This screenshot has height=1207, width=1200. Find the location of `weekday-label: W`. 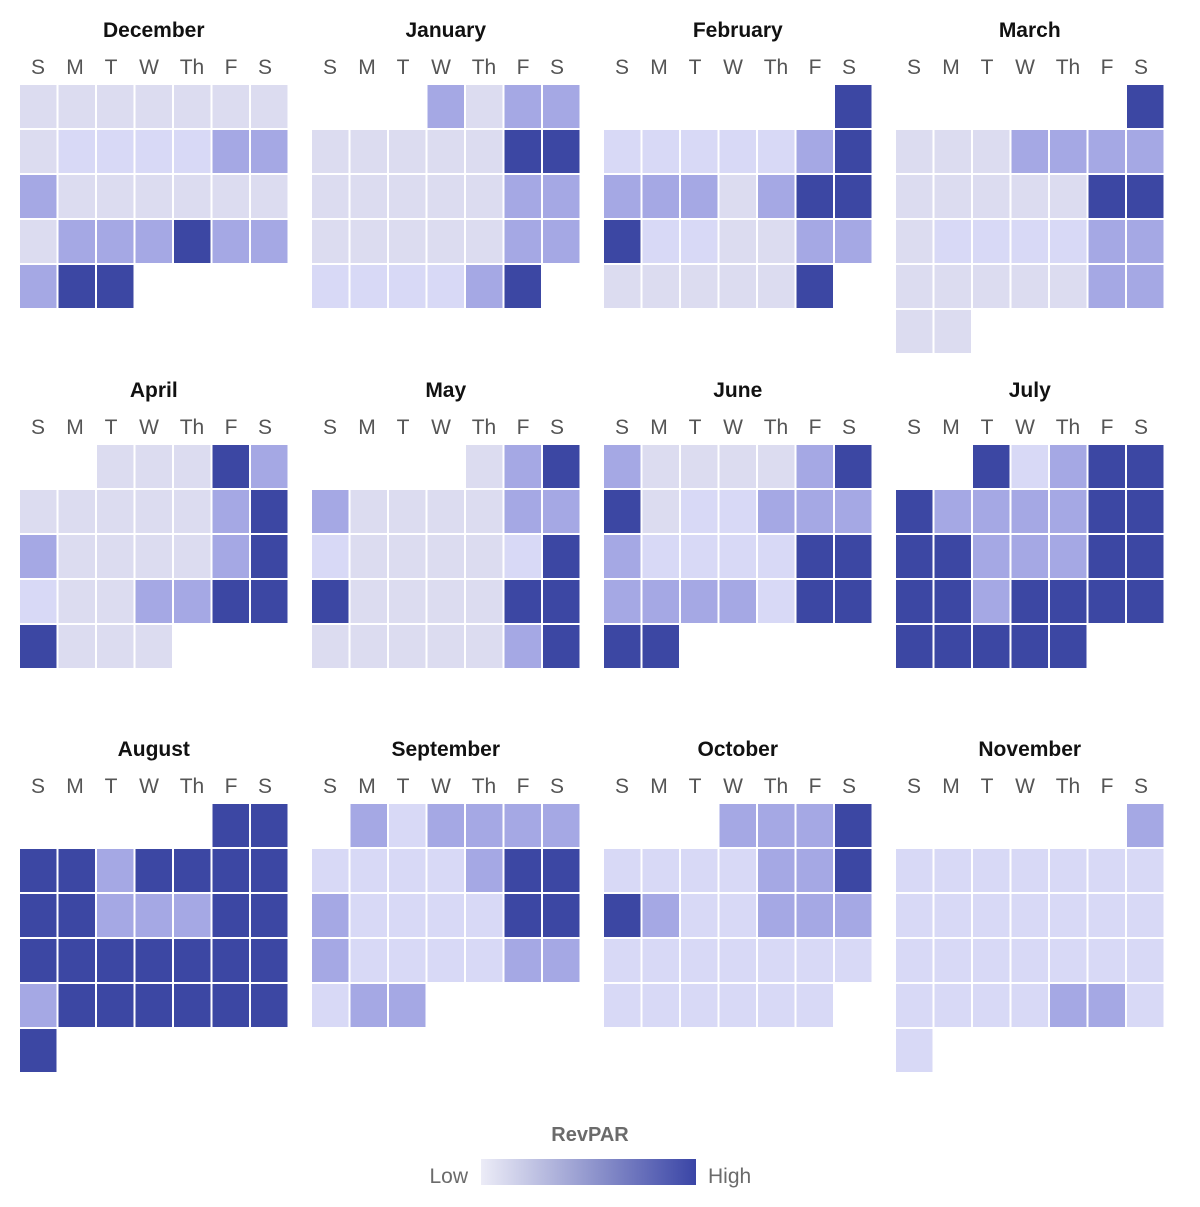

weekday-label: W is located at coordinates (1025, 427).